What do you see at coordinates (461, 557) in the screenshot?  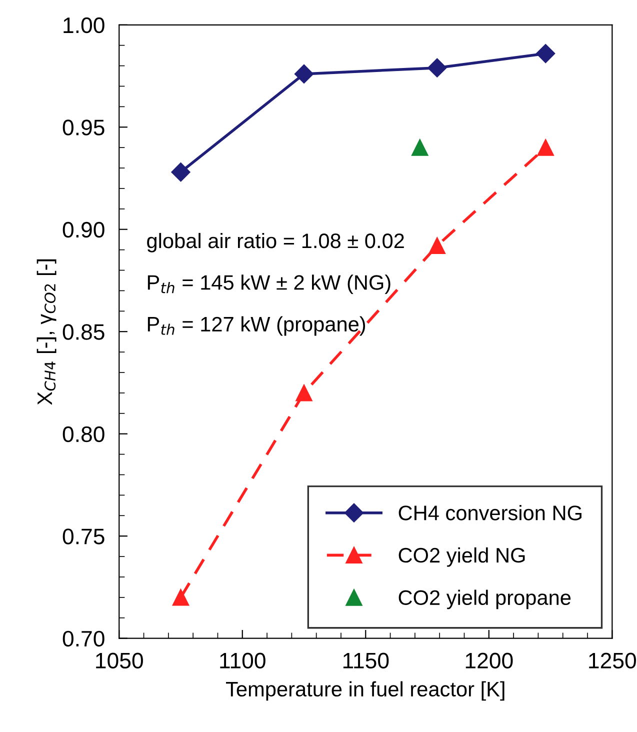 I see `legend-label: CO2 yield NG` at bounding box center [461, 557].